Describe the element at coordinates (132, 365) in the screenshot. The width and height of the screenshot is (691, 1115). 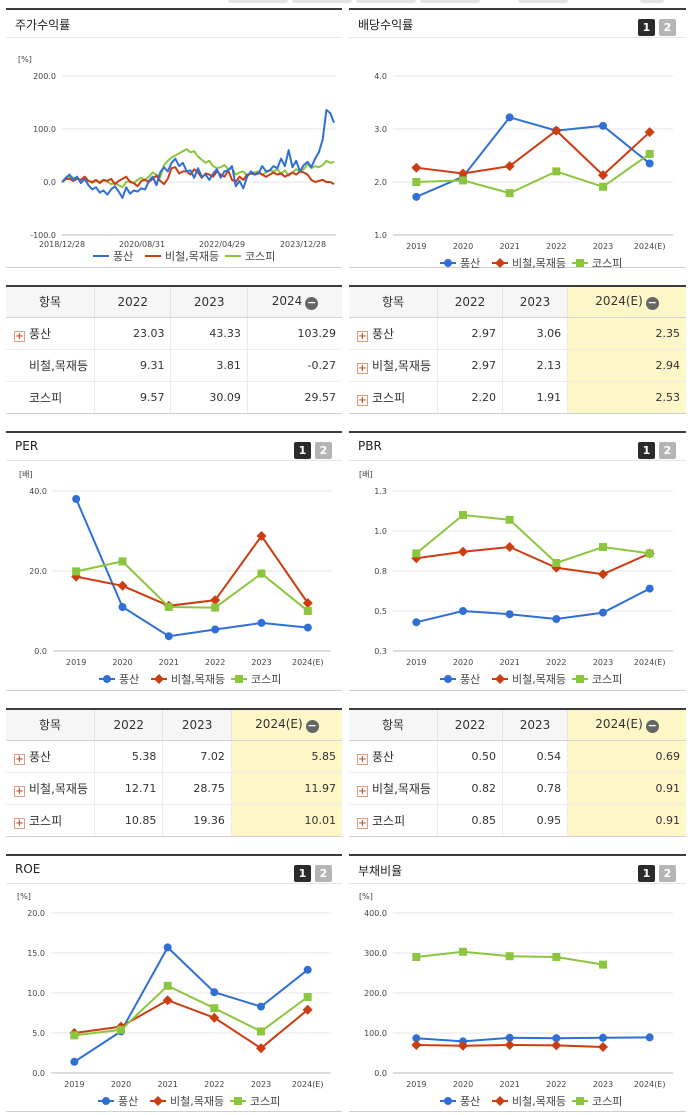
I see `table-cell: 9.31` at that location.